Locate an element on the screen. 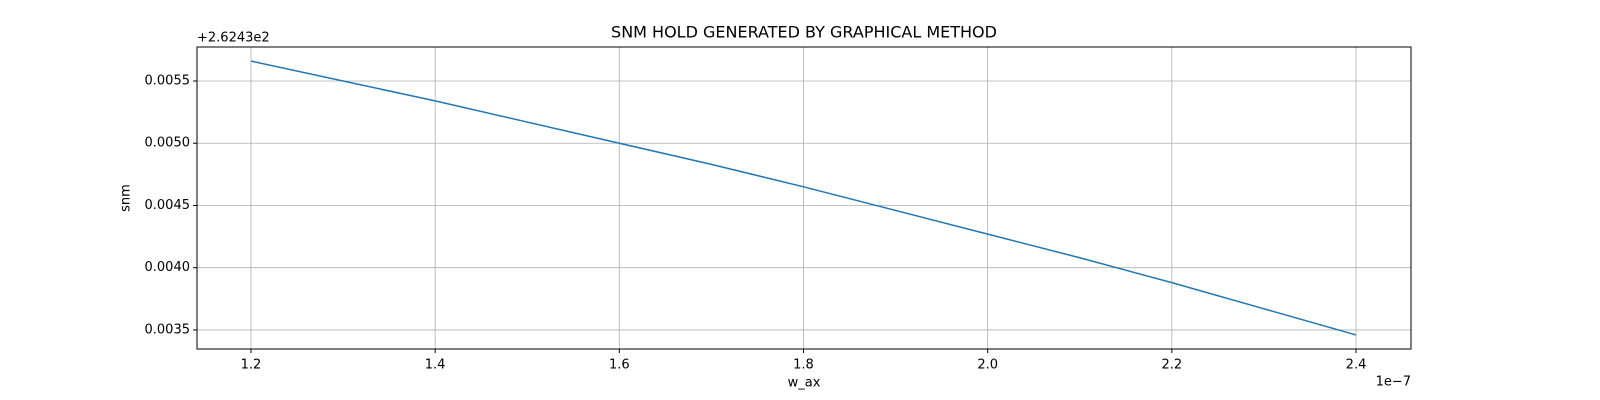 This screenshot has height=400, width=1600. chart-title: SNM HOLD GENERATED BY GRAPHICAL METHOD is located at coordinates (804, 32).